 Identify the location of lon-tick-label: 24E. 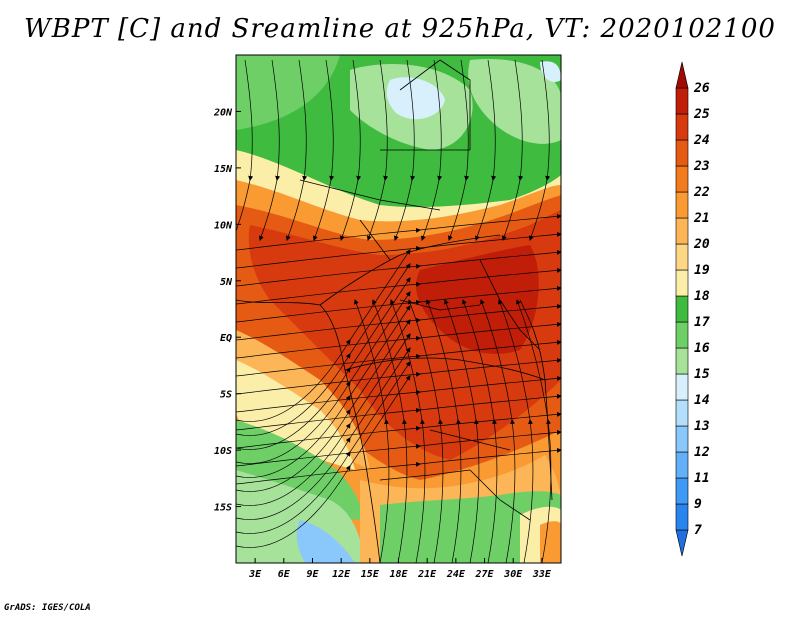
(456, 574).